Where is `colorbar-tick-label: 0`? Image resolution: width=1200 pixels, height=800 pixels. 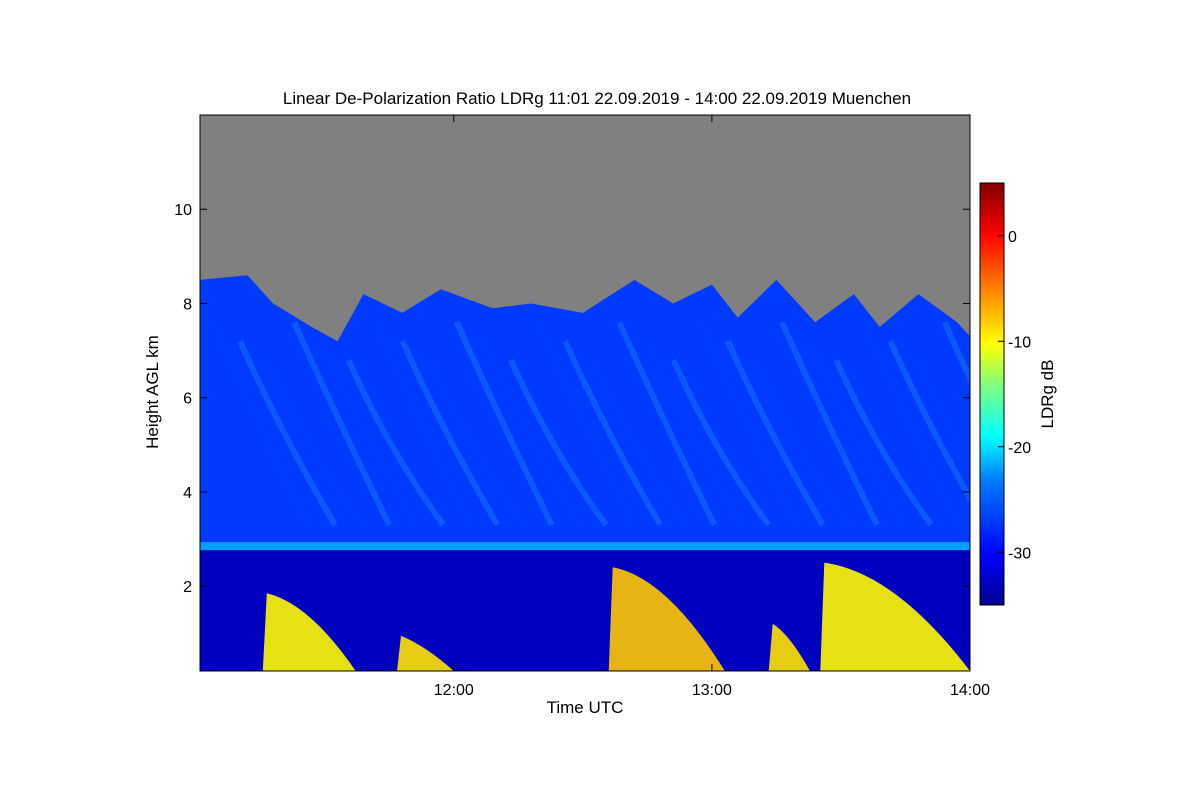 colorbar-tick-label: 0 is located at coordinates (1012, 237).